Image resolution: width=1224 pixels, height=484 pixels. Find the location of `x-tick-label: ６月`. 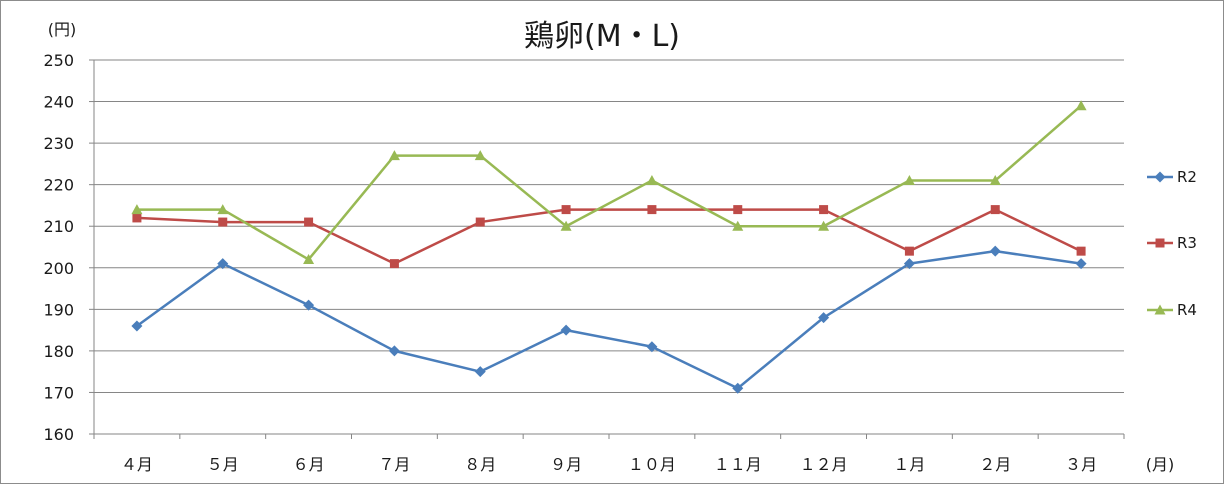

x-tick-label: ６月 is located at coordinates (309, 464).